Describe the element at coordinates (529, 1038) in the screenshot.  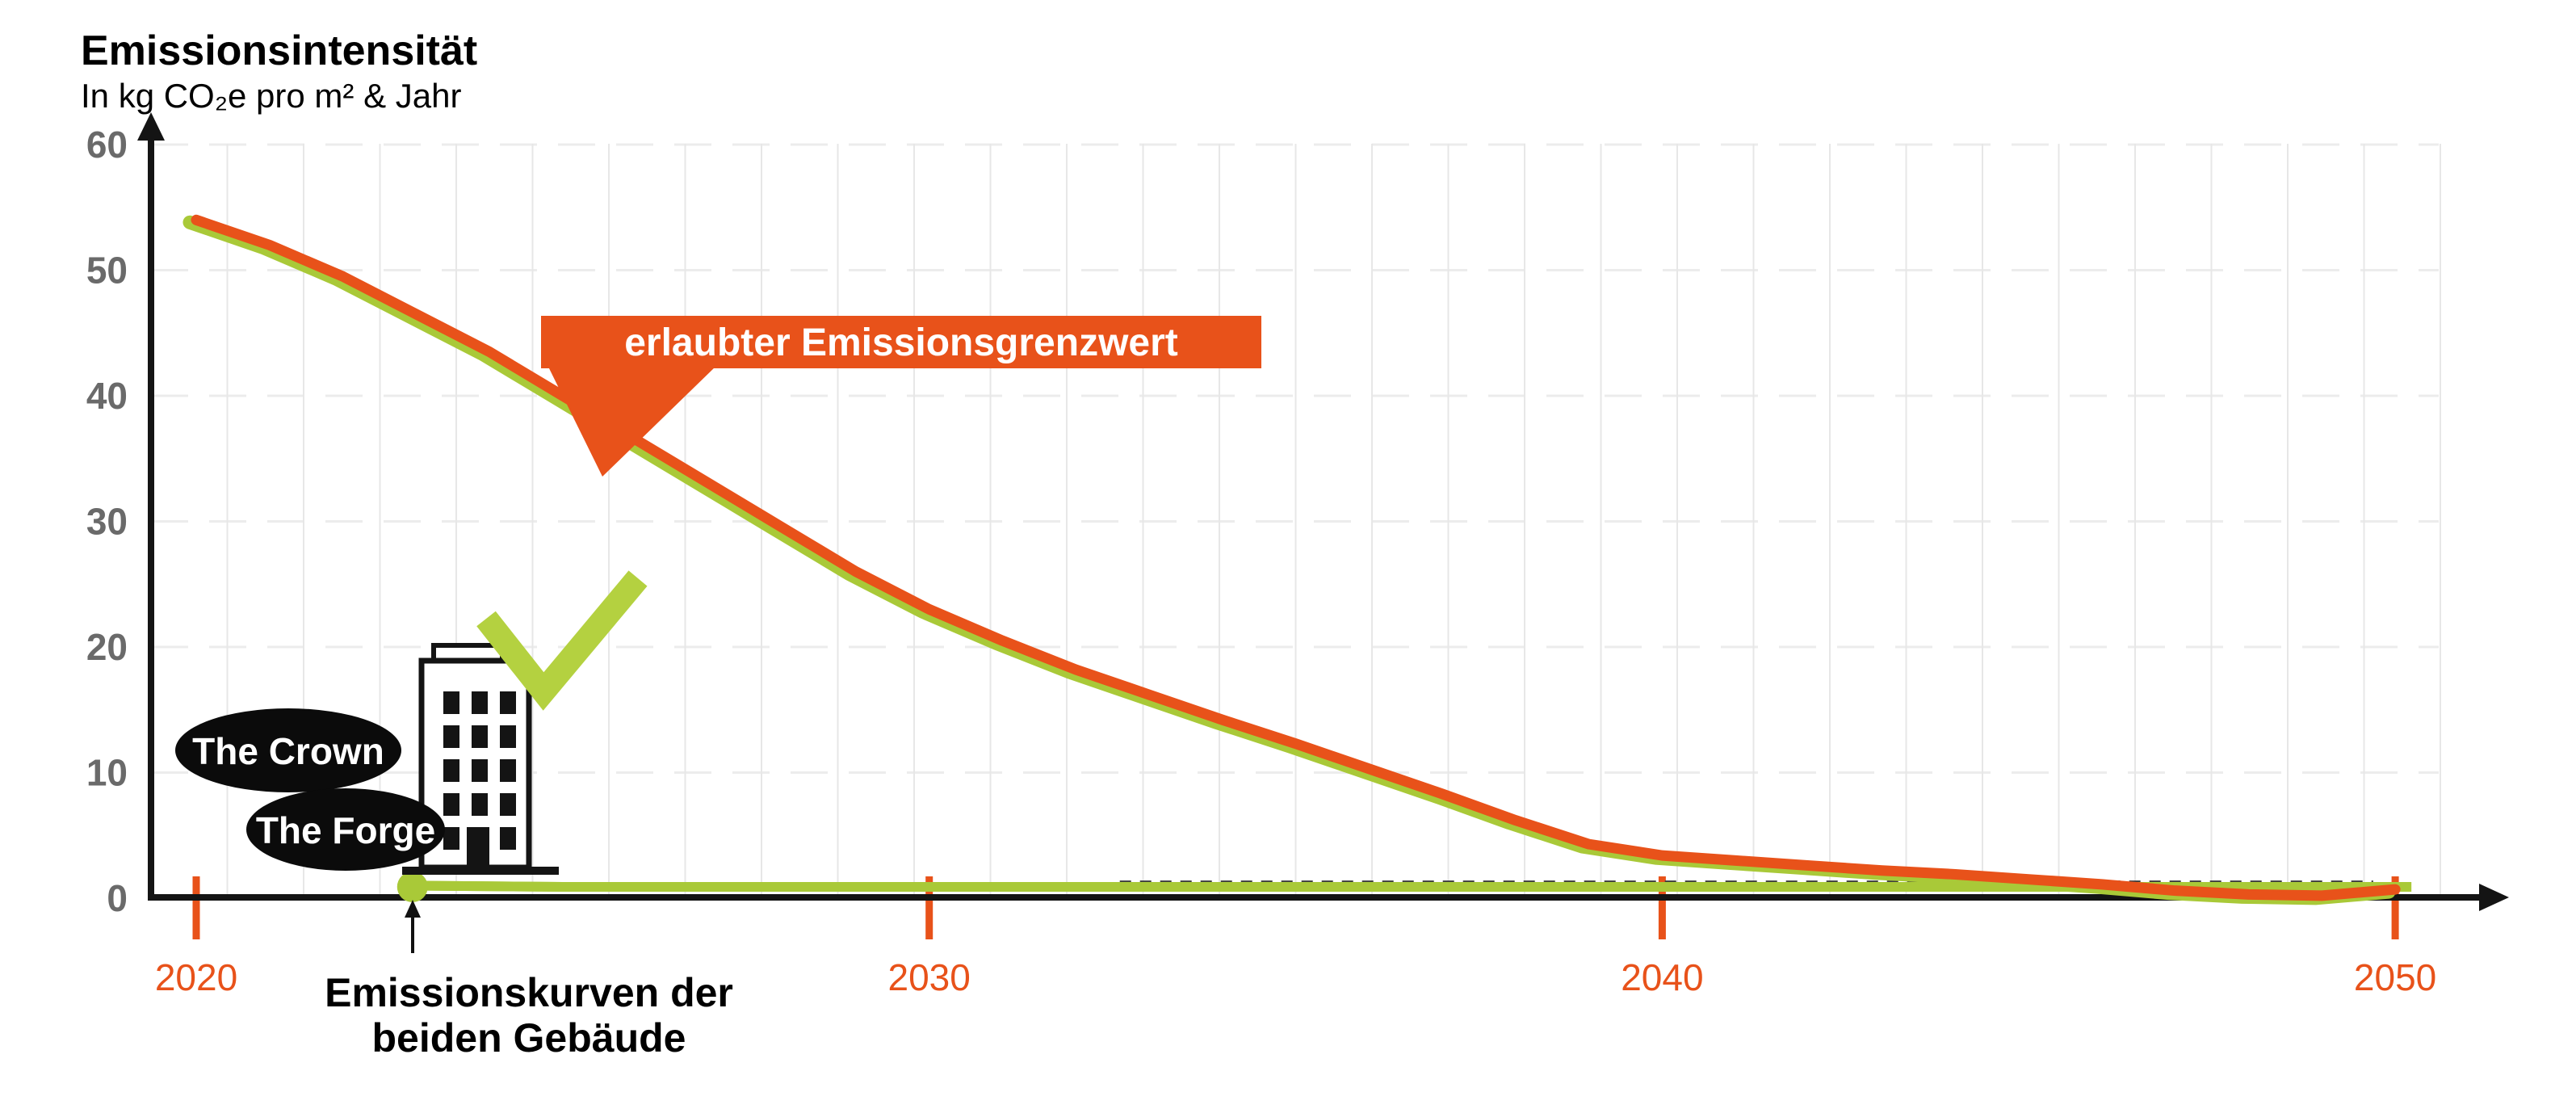
I see `buildings-note-line2: beiden Gebäude` at that location.